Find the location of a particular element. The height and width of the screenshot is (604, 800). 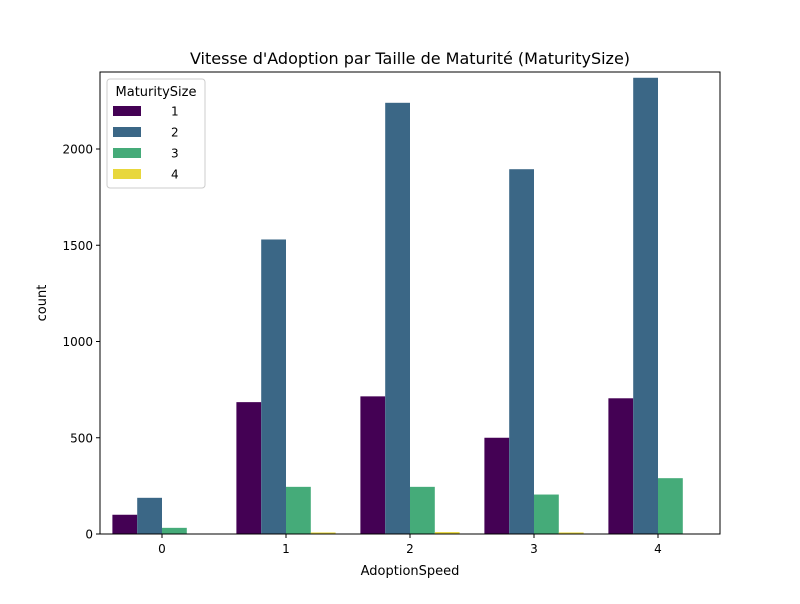

legend-title: MaturitySize is located at coordinates (156, 92).